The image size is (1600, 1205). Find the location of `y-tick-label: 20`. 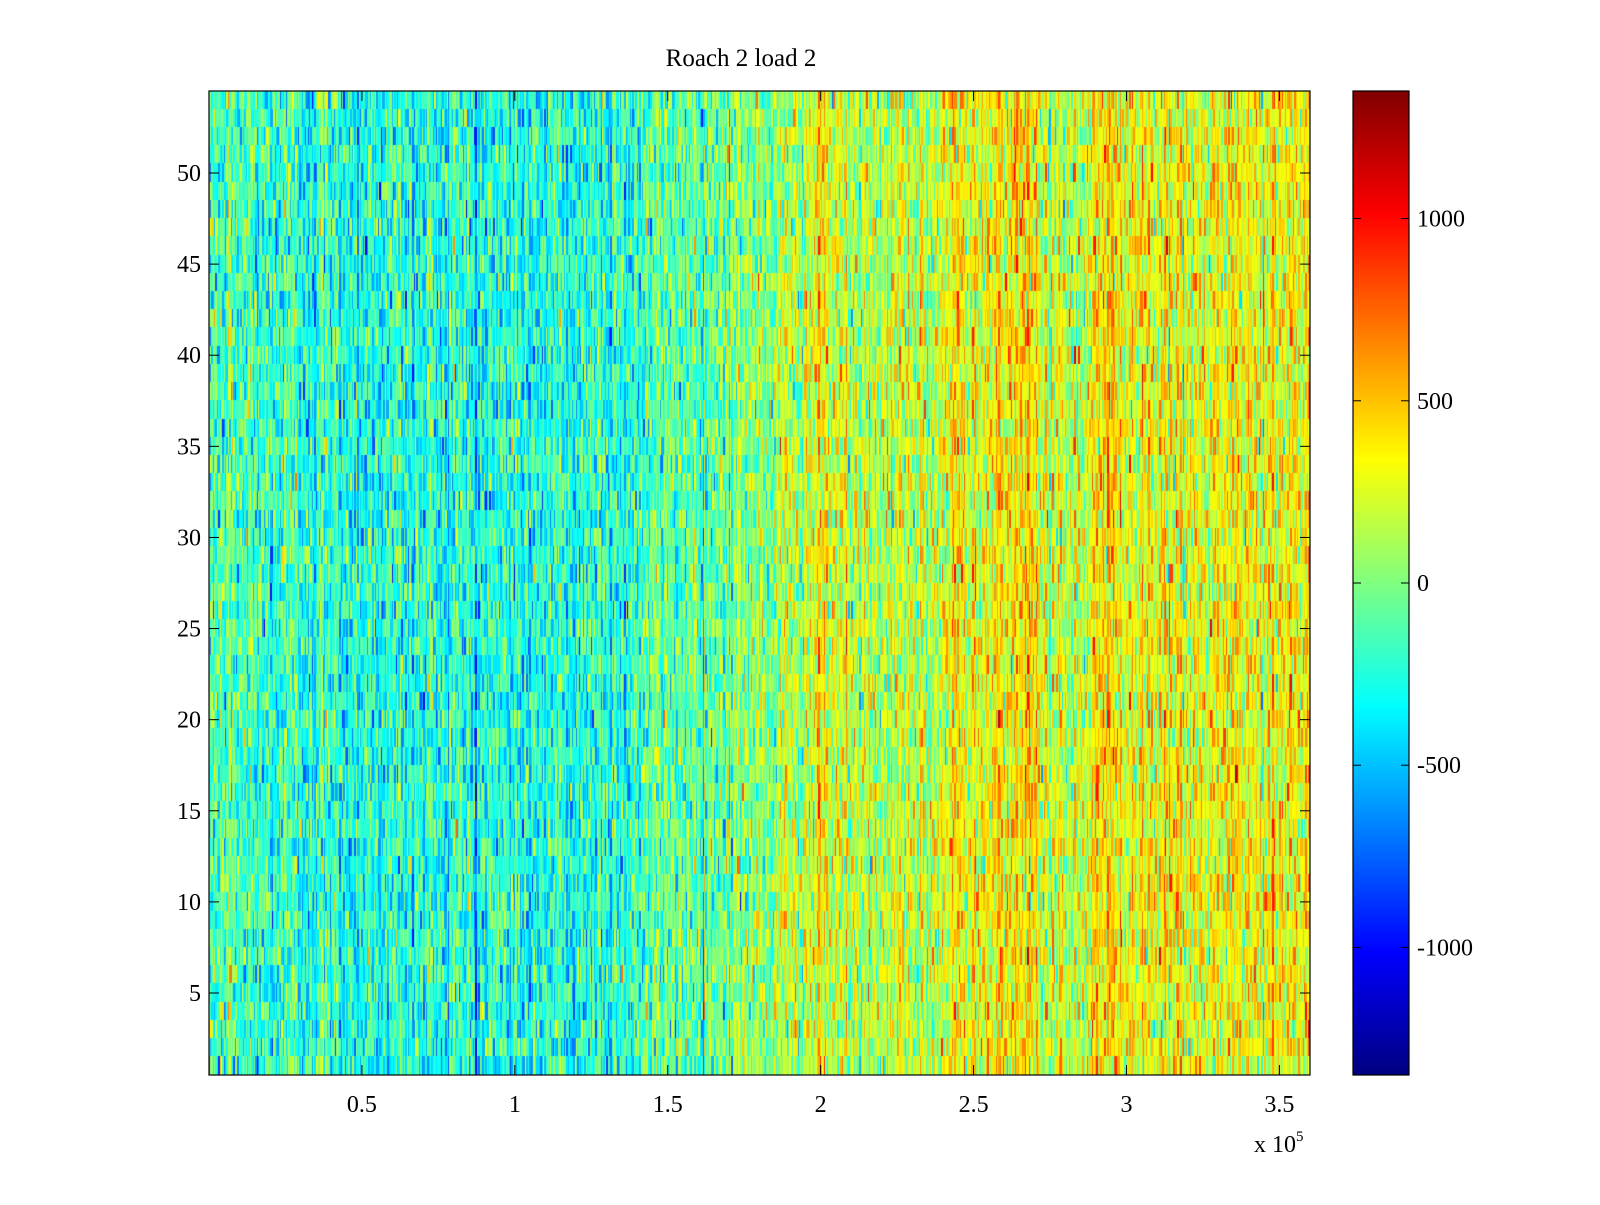

y-tick-label: 20 is located at coordinates (189, 721).